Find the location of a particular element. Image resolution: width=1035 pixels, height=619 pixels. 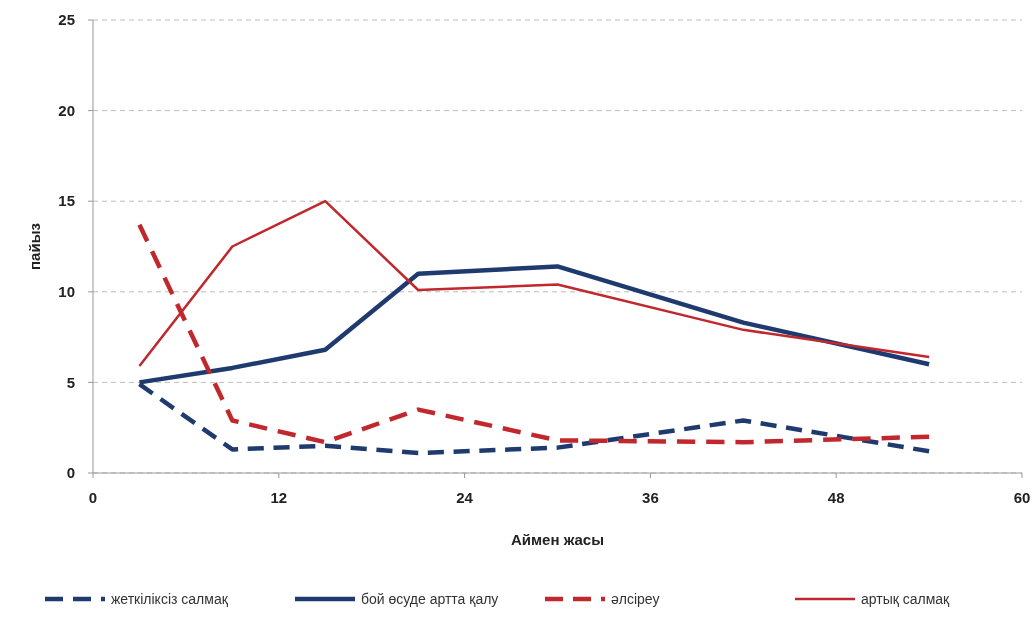

x-tick-label: 12 is located at coordinates (279, 497).